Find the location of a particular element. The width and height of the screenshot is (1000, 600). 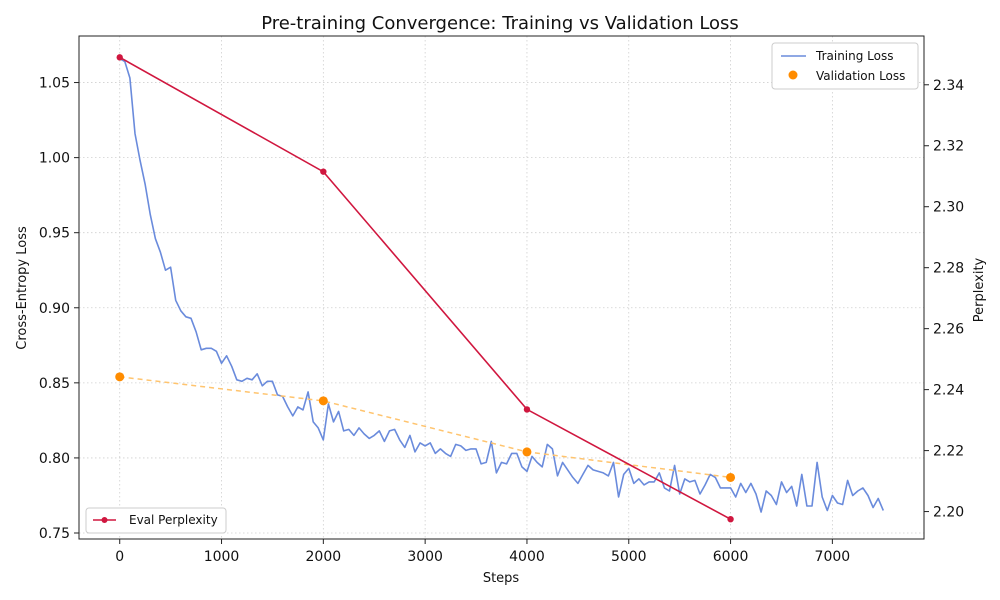

x-tick-label: 0 is located at coordinates (119, 557).